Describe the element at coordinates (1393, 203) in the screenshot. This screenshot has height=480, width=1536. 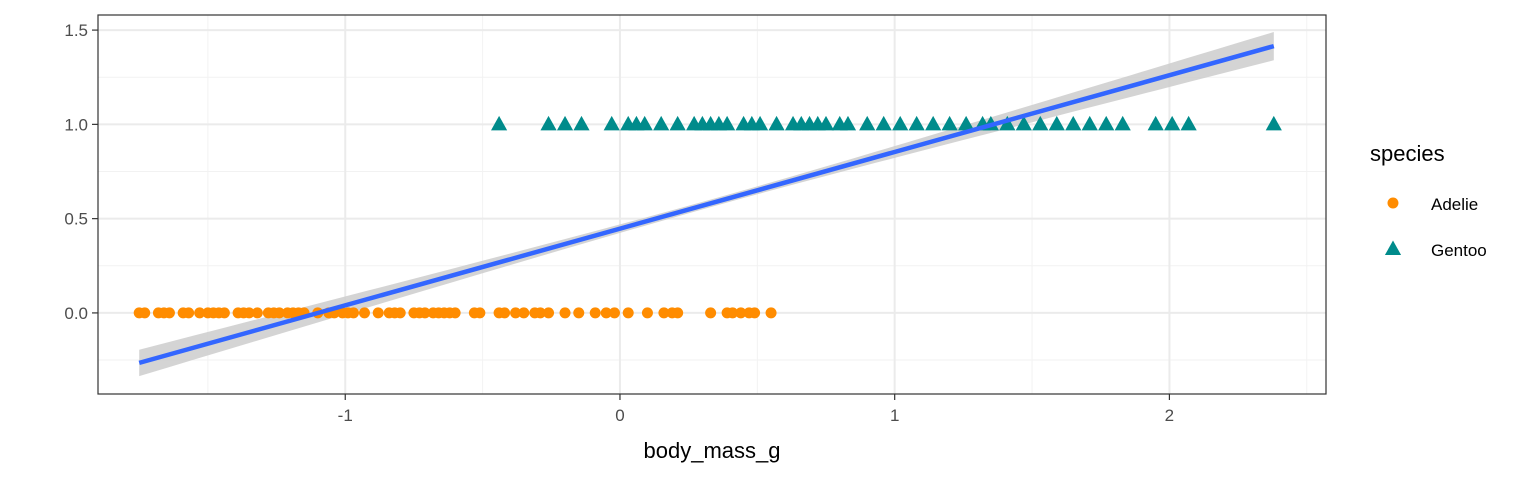
I see `legend-key-adelie` at that location.